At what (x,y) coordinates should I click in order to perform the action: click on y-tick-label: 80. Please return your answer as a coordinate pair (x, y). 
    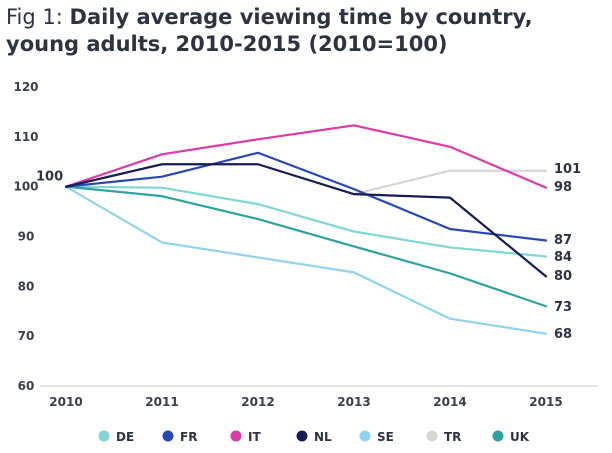
    Looking at the image, I should click on (26, 286).